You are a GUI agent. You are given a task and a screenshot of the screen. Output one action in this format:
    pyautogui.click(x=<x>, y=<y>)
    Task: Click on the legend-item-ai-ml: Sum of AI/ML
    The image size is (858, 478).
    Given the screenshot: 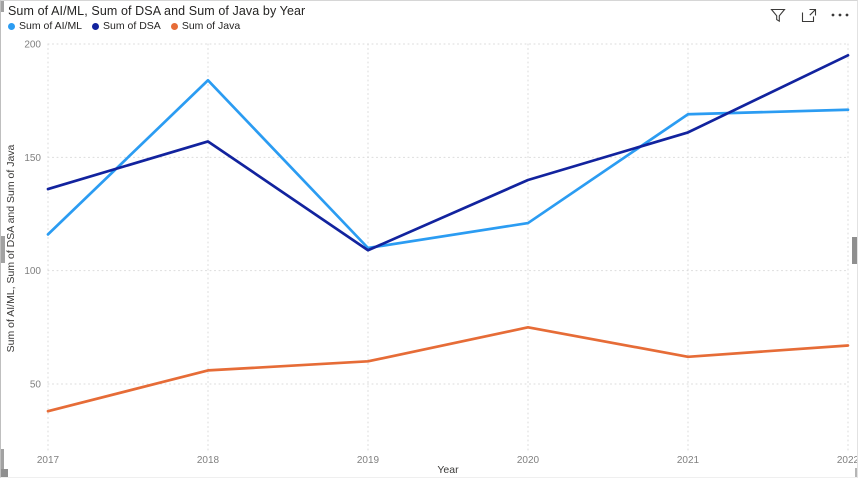 What is the action you would take?
    pyautogui.click(x=45, y=26)
    